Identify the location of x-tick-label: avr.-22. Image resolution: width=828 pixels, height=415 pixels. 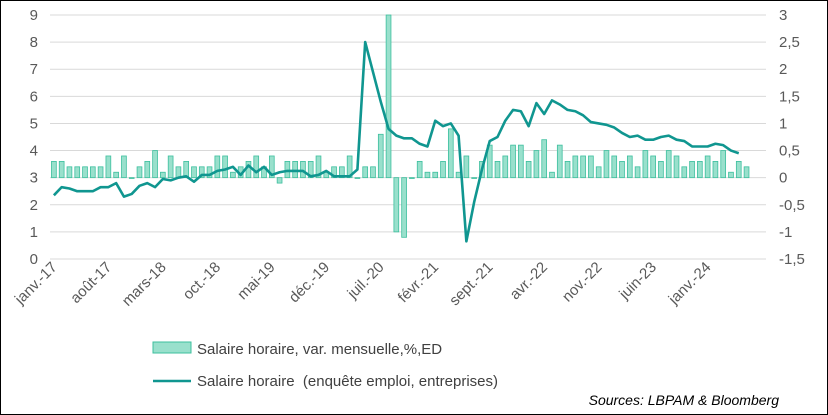
(529, 281).